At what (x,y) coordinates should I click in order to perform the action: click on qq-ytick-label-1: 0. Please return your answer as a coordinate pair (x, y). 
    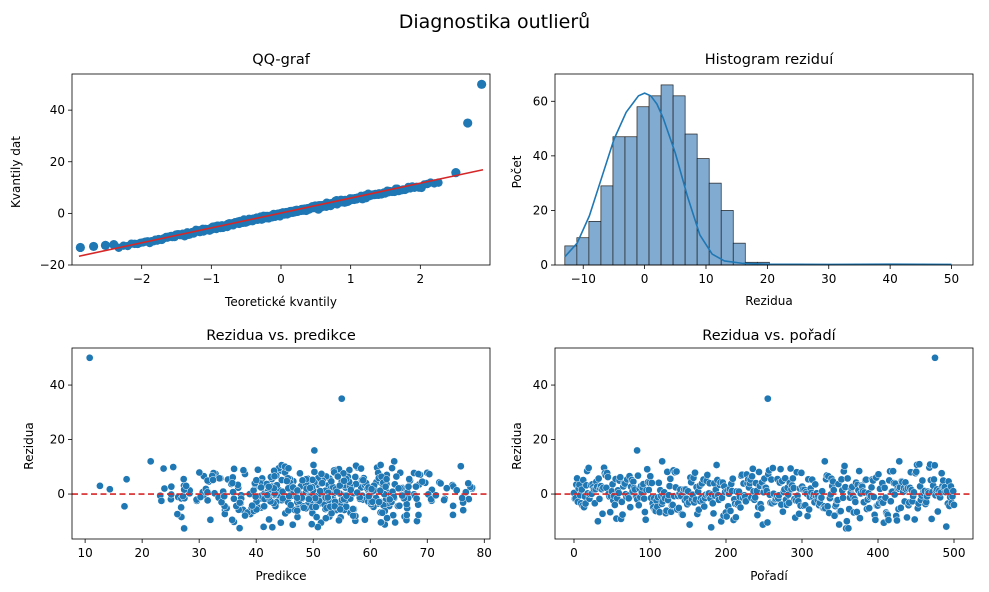
    Looking at the image, I should click on (61, 213).